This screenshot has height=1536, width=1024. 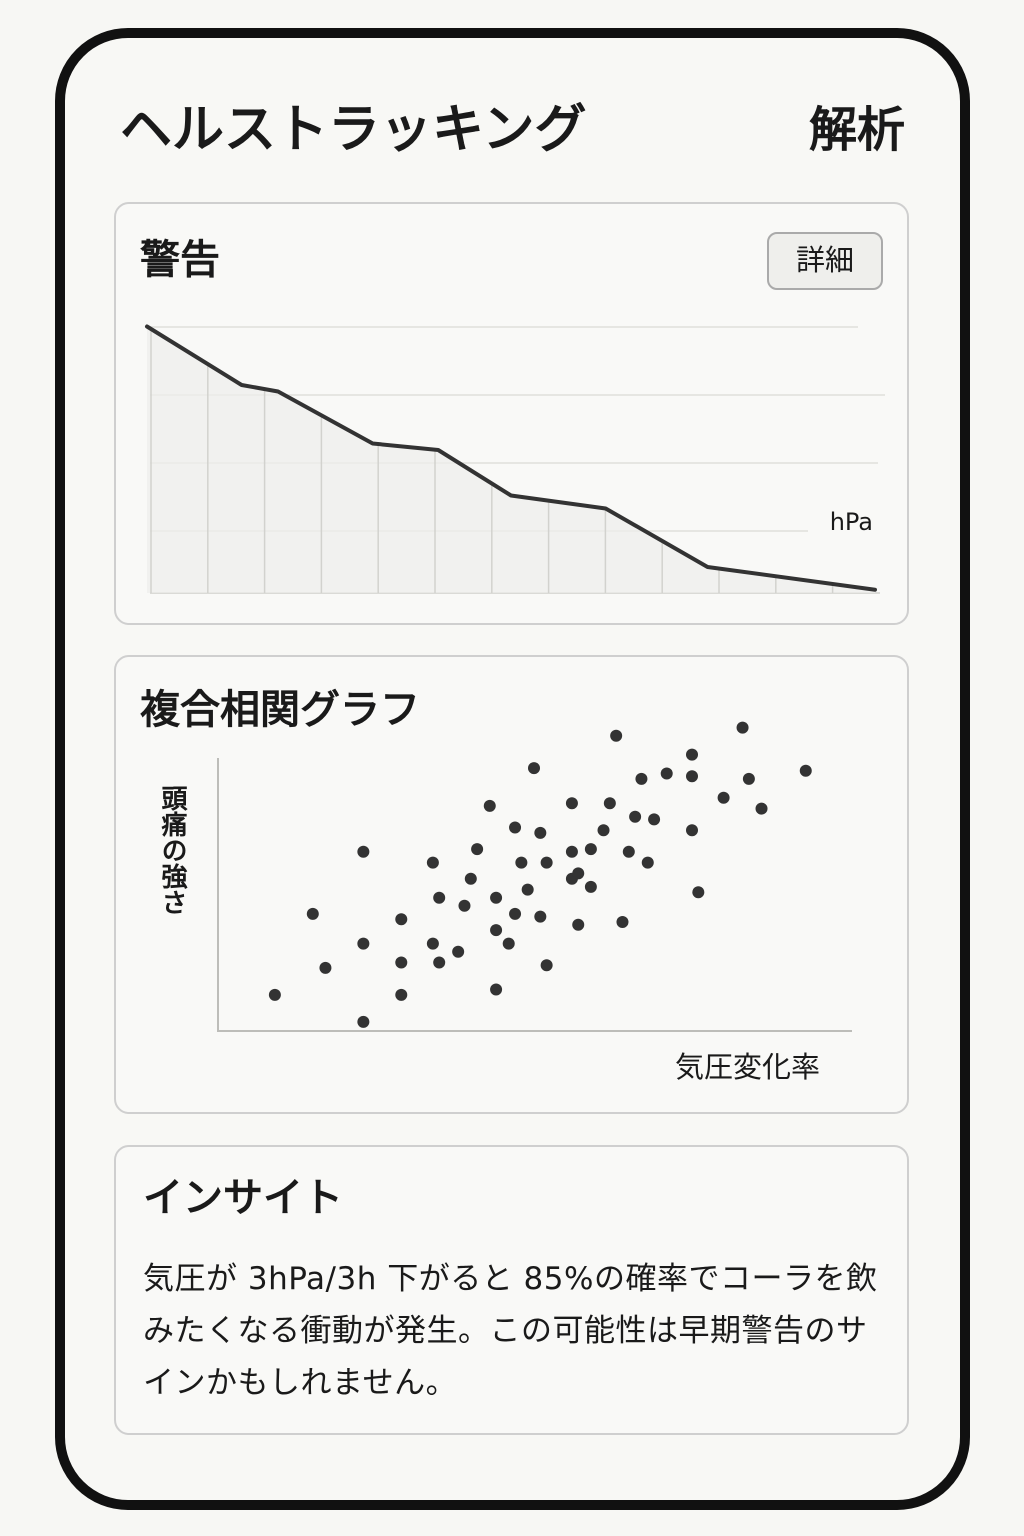 What do you see at coordinates (747, 1067) in the screenshot?
I see `x-axis-label: 気圧変化率` at bounding box center [747, 1067].